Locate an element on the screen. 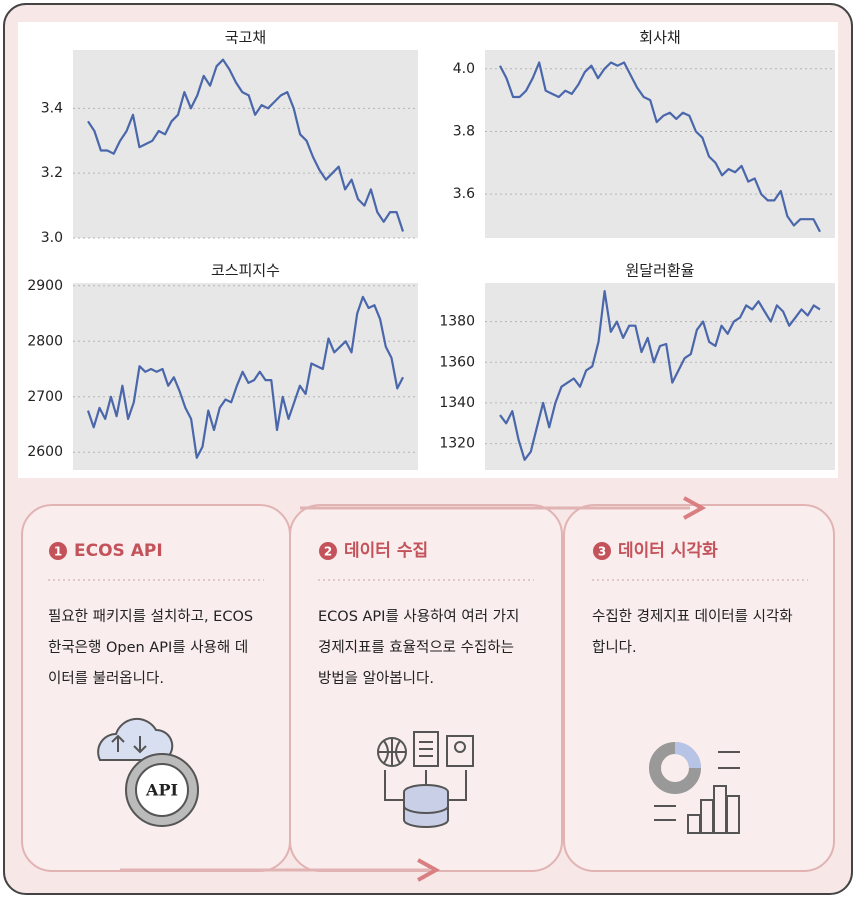 This screenshot has width=856, height=900. chart-title: 원달러환율 is located at coordinates (659, 271).